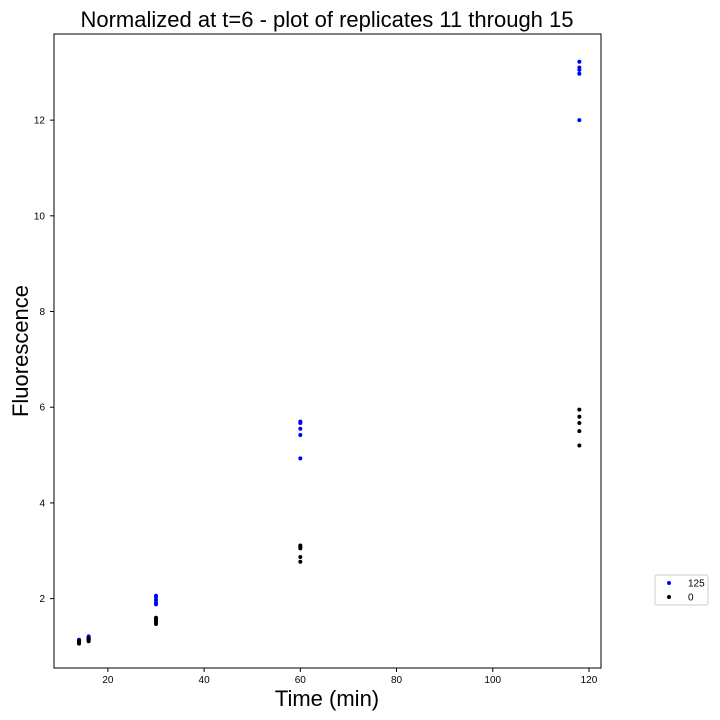 The height and width of the screenshot is (720, 720). Describe the element at coordinates (40, 121) in the screenshot. I see `y-tick-label: 12` at that location.